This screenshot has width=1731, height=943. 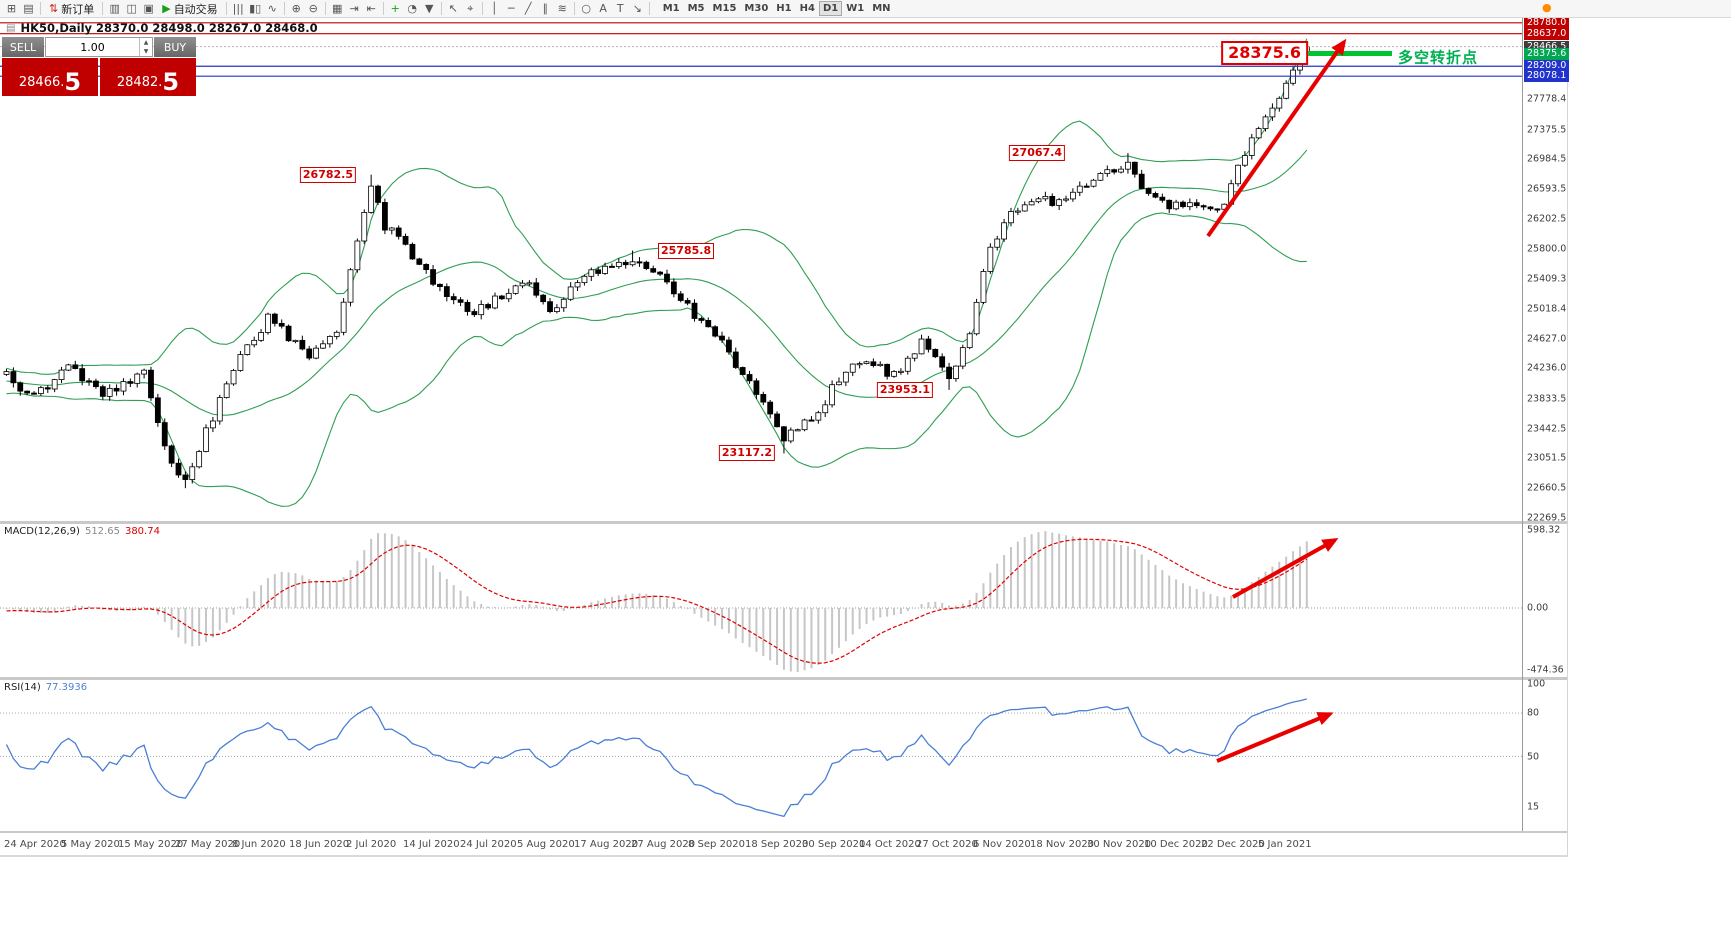 What do you see at coordinates (259, 844) in the screenshot?
I see `date-axis-label: 8 Jun 2020` at bounding box center [259, 844].